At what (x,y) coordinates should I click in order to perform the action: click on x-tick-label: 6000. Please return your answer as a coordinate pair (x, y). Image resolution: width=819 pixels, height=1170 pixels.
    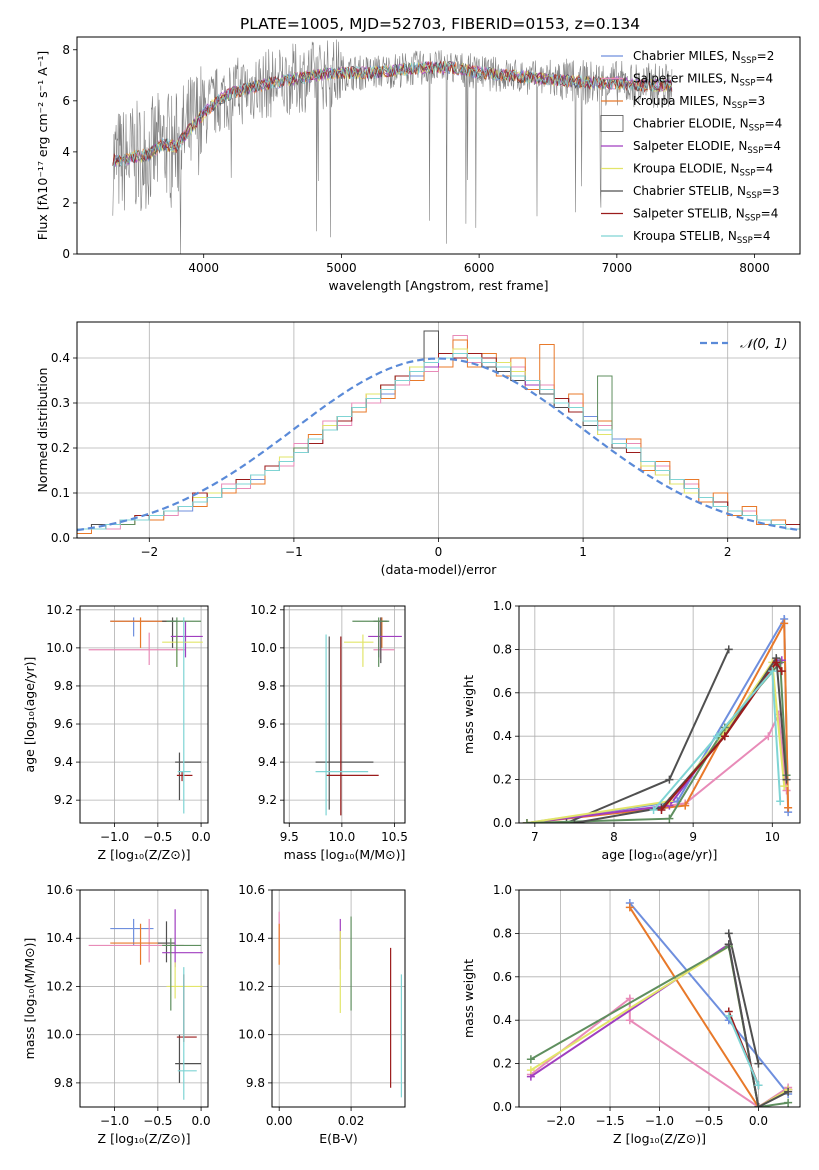
    Looking at the image, I should click on (479, 268).